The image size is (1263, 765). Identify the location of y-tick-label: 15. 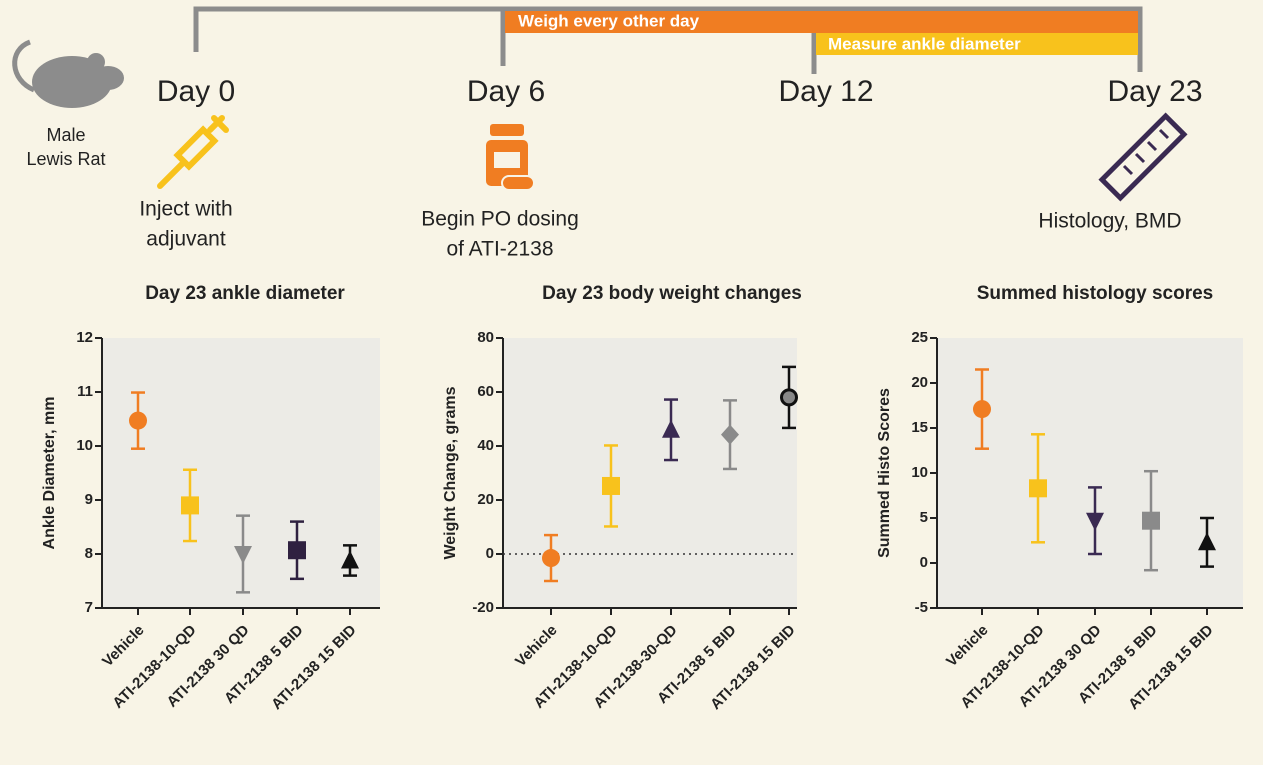
(919, 427).